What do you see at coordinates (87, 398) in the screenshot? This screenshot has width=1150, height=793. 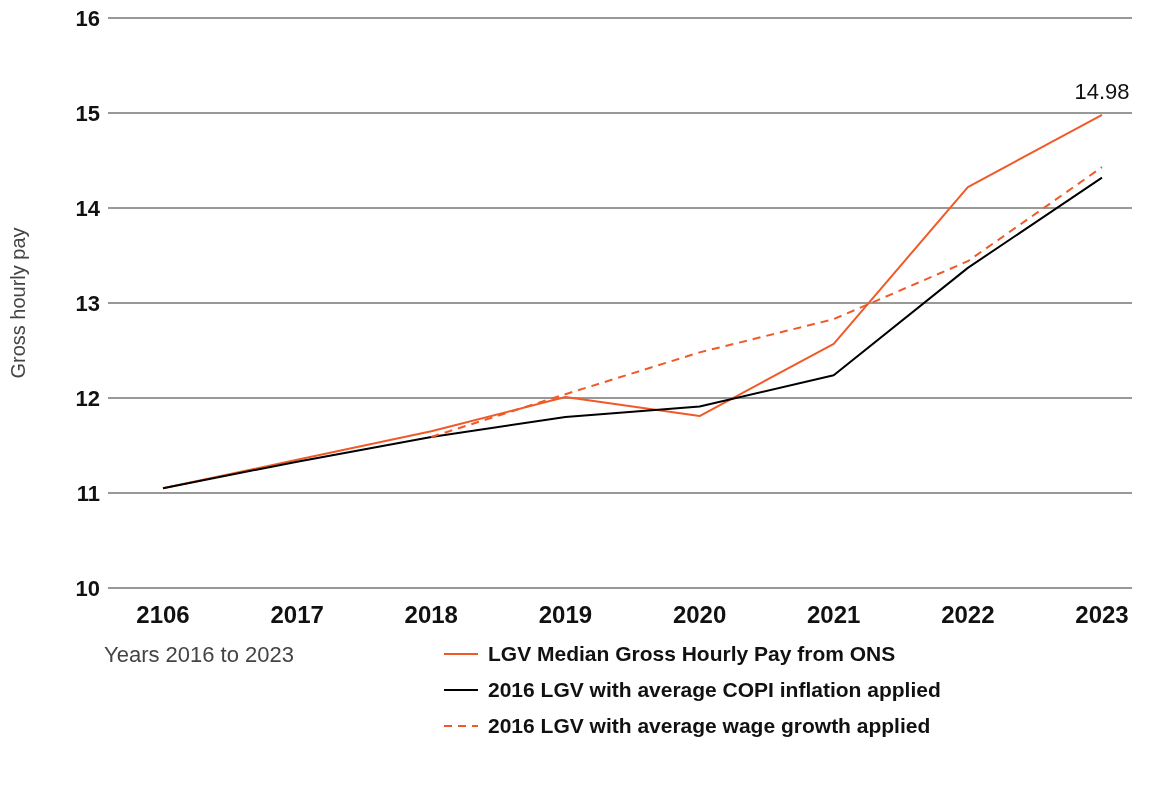 I see `y-tick-label: 12` at bounding box center [87, 398].